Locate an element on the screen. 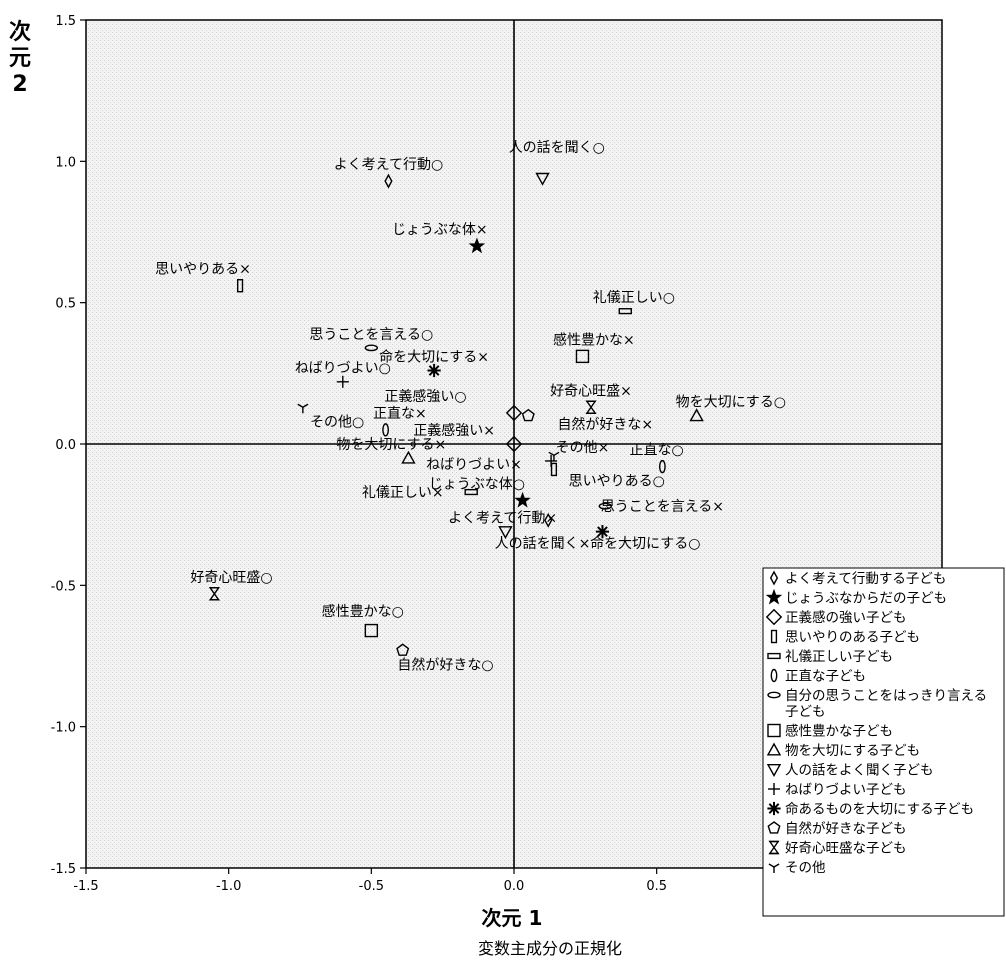  point-label: 自然が好きな× is located at coordinates (605, 424).